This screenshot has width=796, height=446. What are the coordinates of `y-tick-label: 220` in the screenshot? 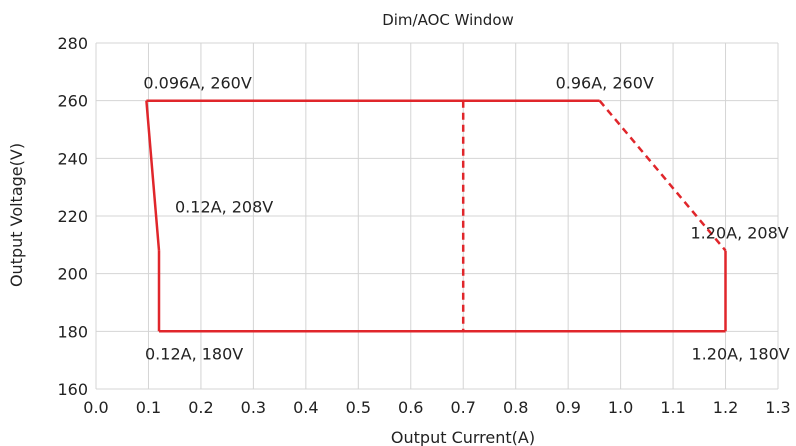 It's located at (72, 216).